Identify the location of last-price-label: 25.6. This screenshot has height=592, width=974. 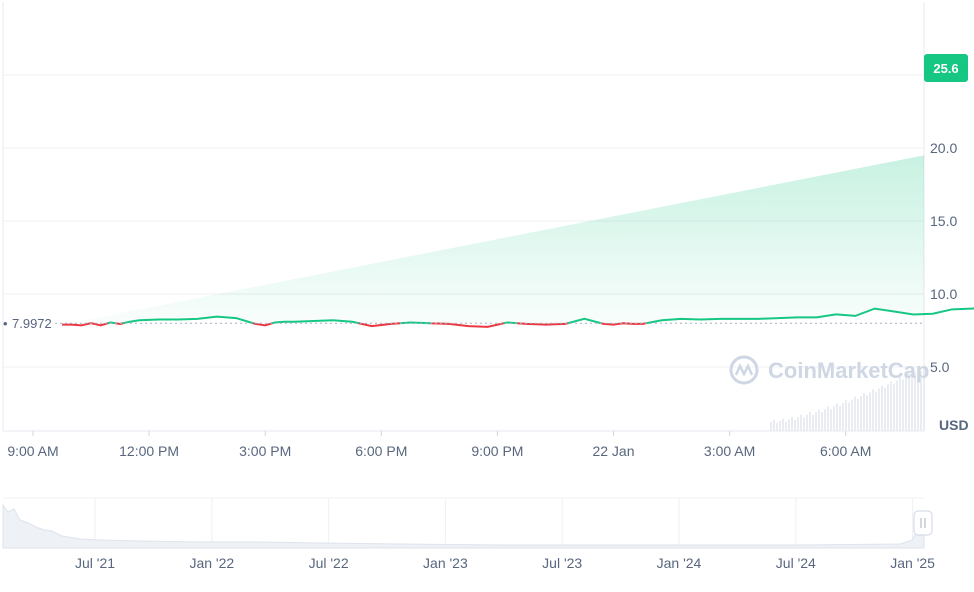
(945, 68).